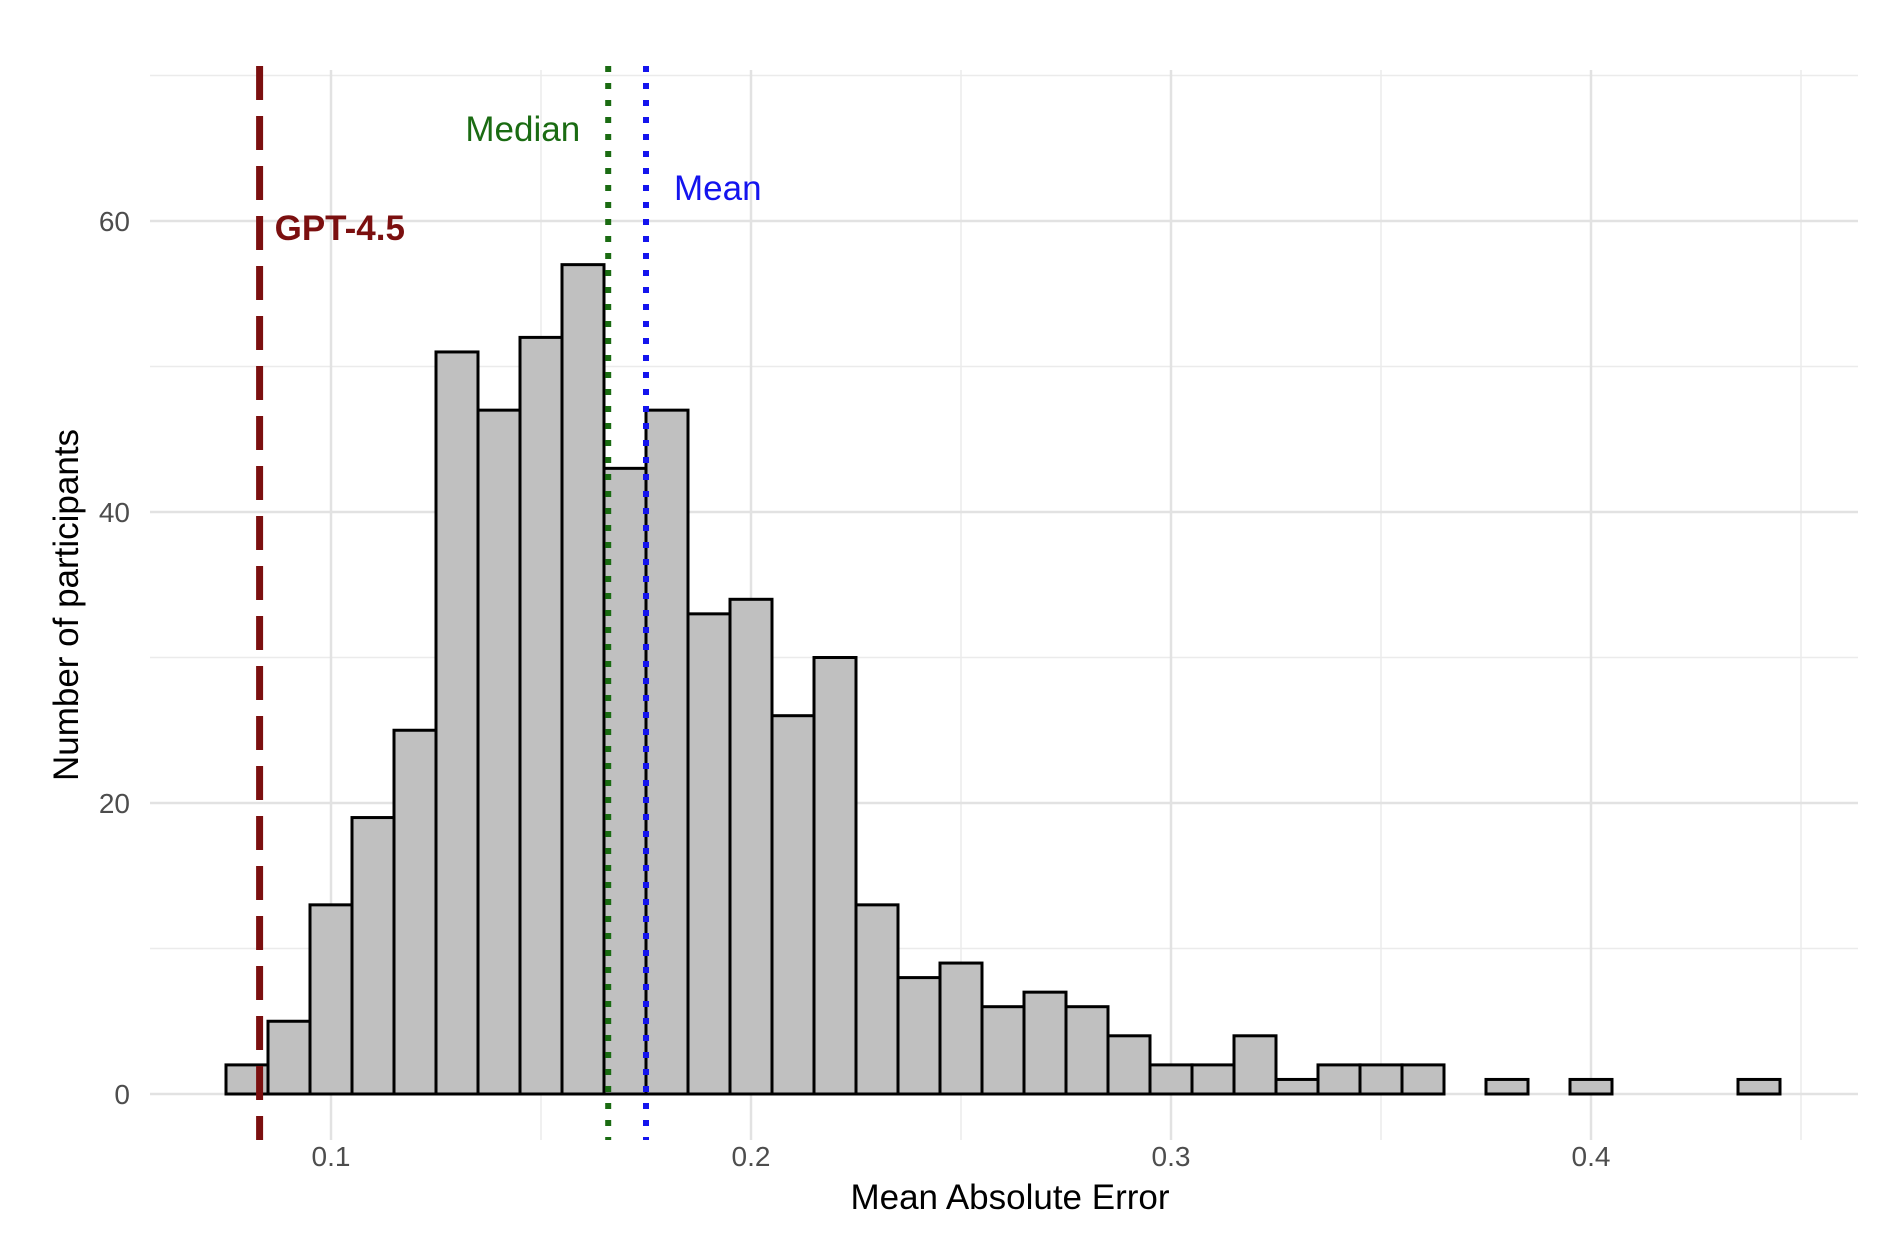 The height and width of the screenshot is (1254, 1881). I want to click on x-axis-title: Mean Absolute Error, so click(1009, 1197).